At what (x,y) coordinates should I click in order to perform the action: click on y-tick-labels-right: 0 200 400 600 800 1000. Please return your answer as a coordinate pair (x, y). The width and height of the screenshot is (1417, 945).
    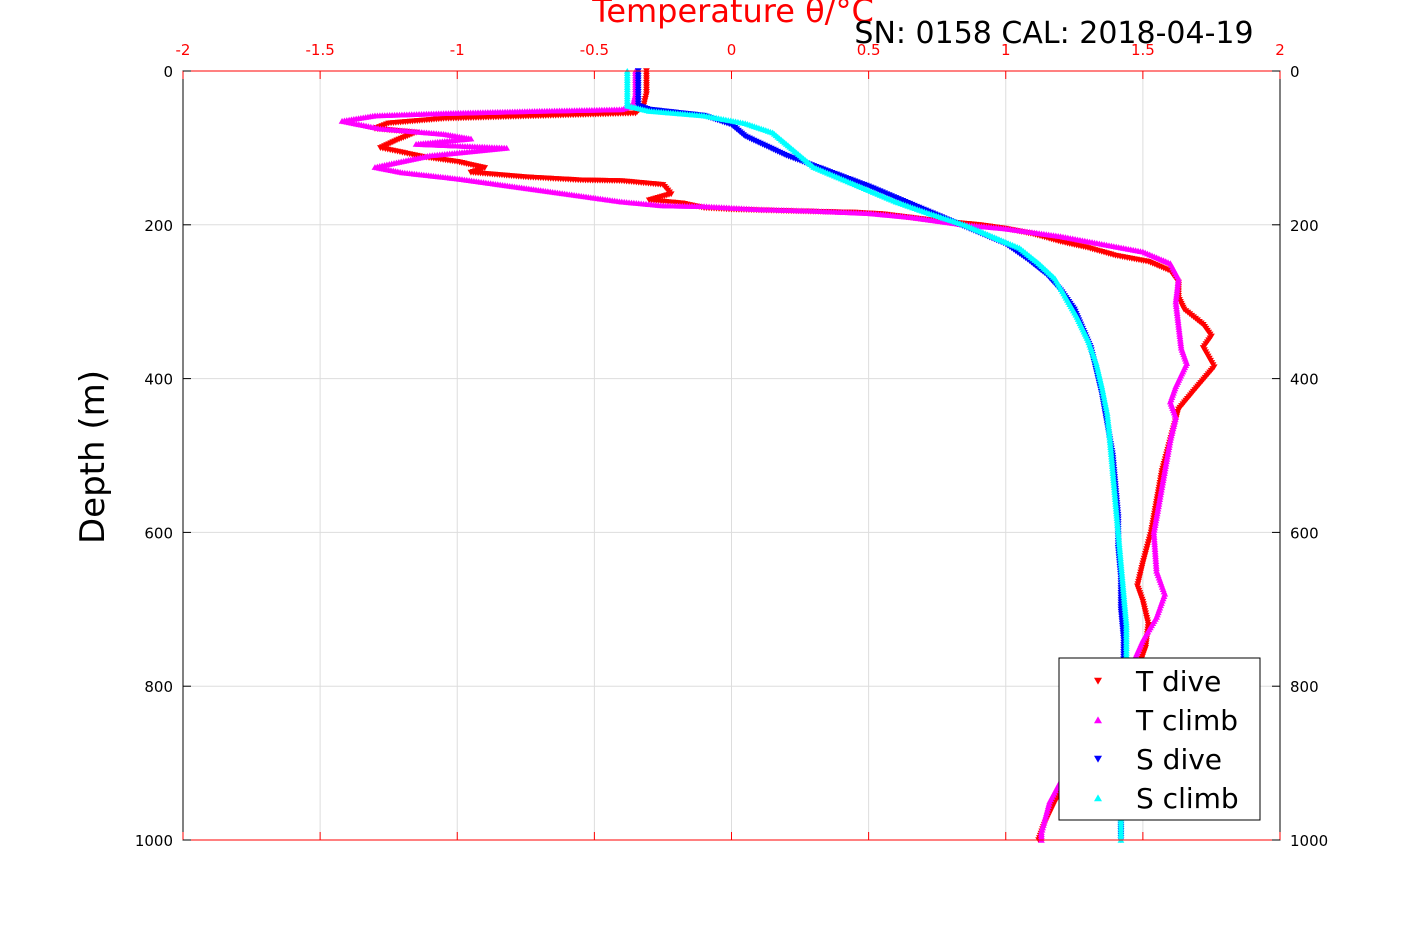
    Looking at the image, I should click on (1300, 456).